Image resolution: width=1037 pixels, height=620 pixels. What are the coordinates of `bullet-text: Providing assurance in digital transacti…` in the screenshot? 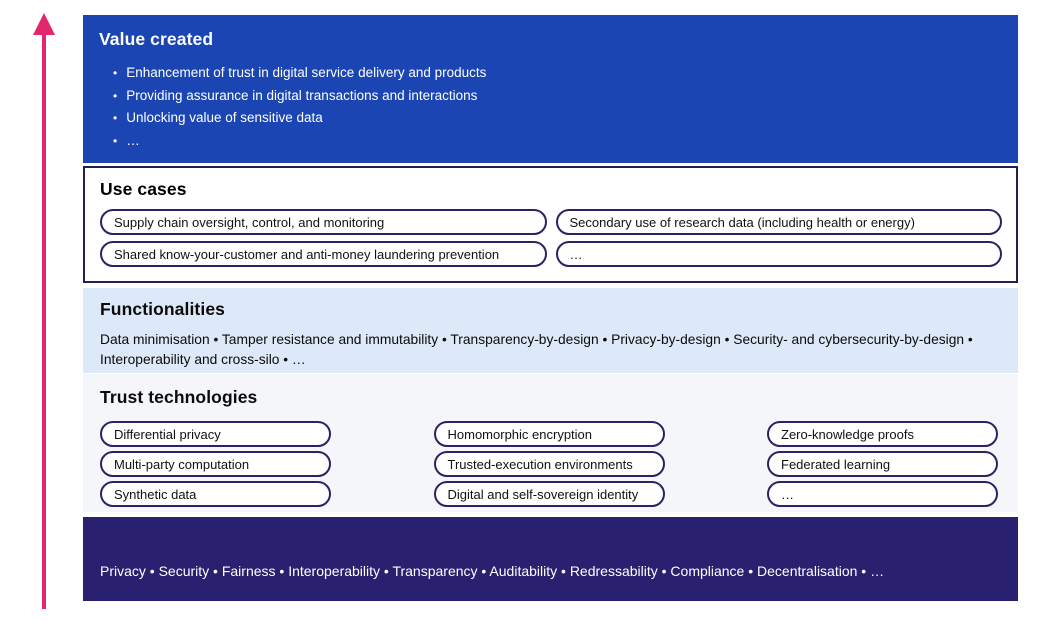 It's located at (302, 95).